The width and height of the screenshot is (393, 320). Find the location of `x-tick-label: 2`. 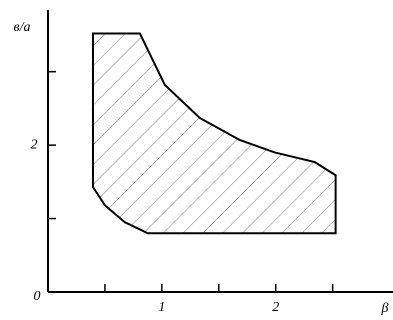

x-tick-label: 2 is located at coordinates (275, 307).